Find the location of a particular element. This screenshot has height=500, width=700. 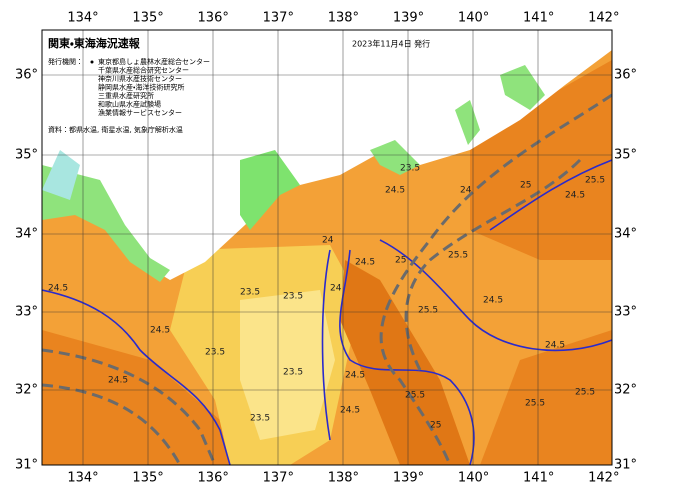

issuer: 漁業情報サービスセンター is located at coordinates (140, 112).